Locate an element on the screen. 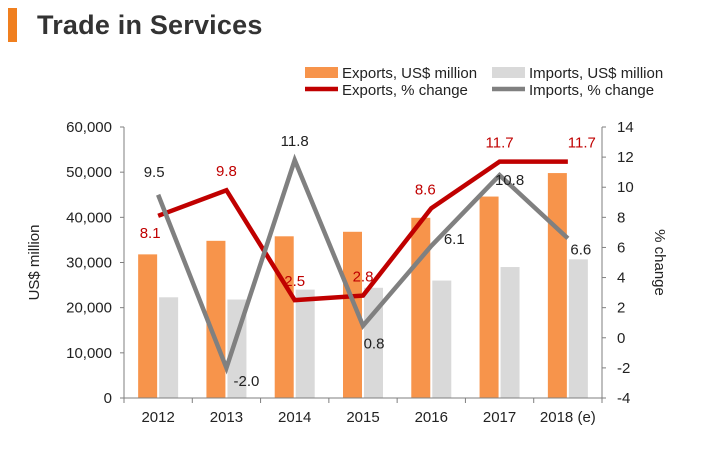 The image size is (703, 450). legend-imports-bar-swatch is located at coordinates (508, 72).